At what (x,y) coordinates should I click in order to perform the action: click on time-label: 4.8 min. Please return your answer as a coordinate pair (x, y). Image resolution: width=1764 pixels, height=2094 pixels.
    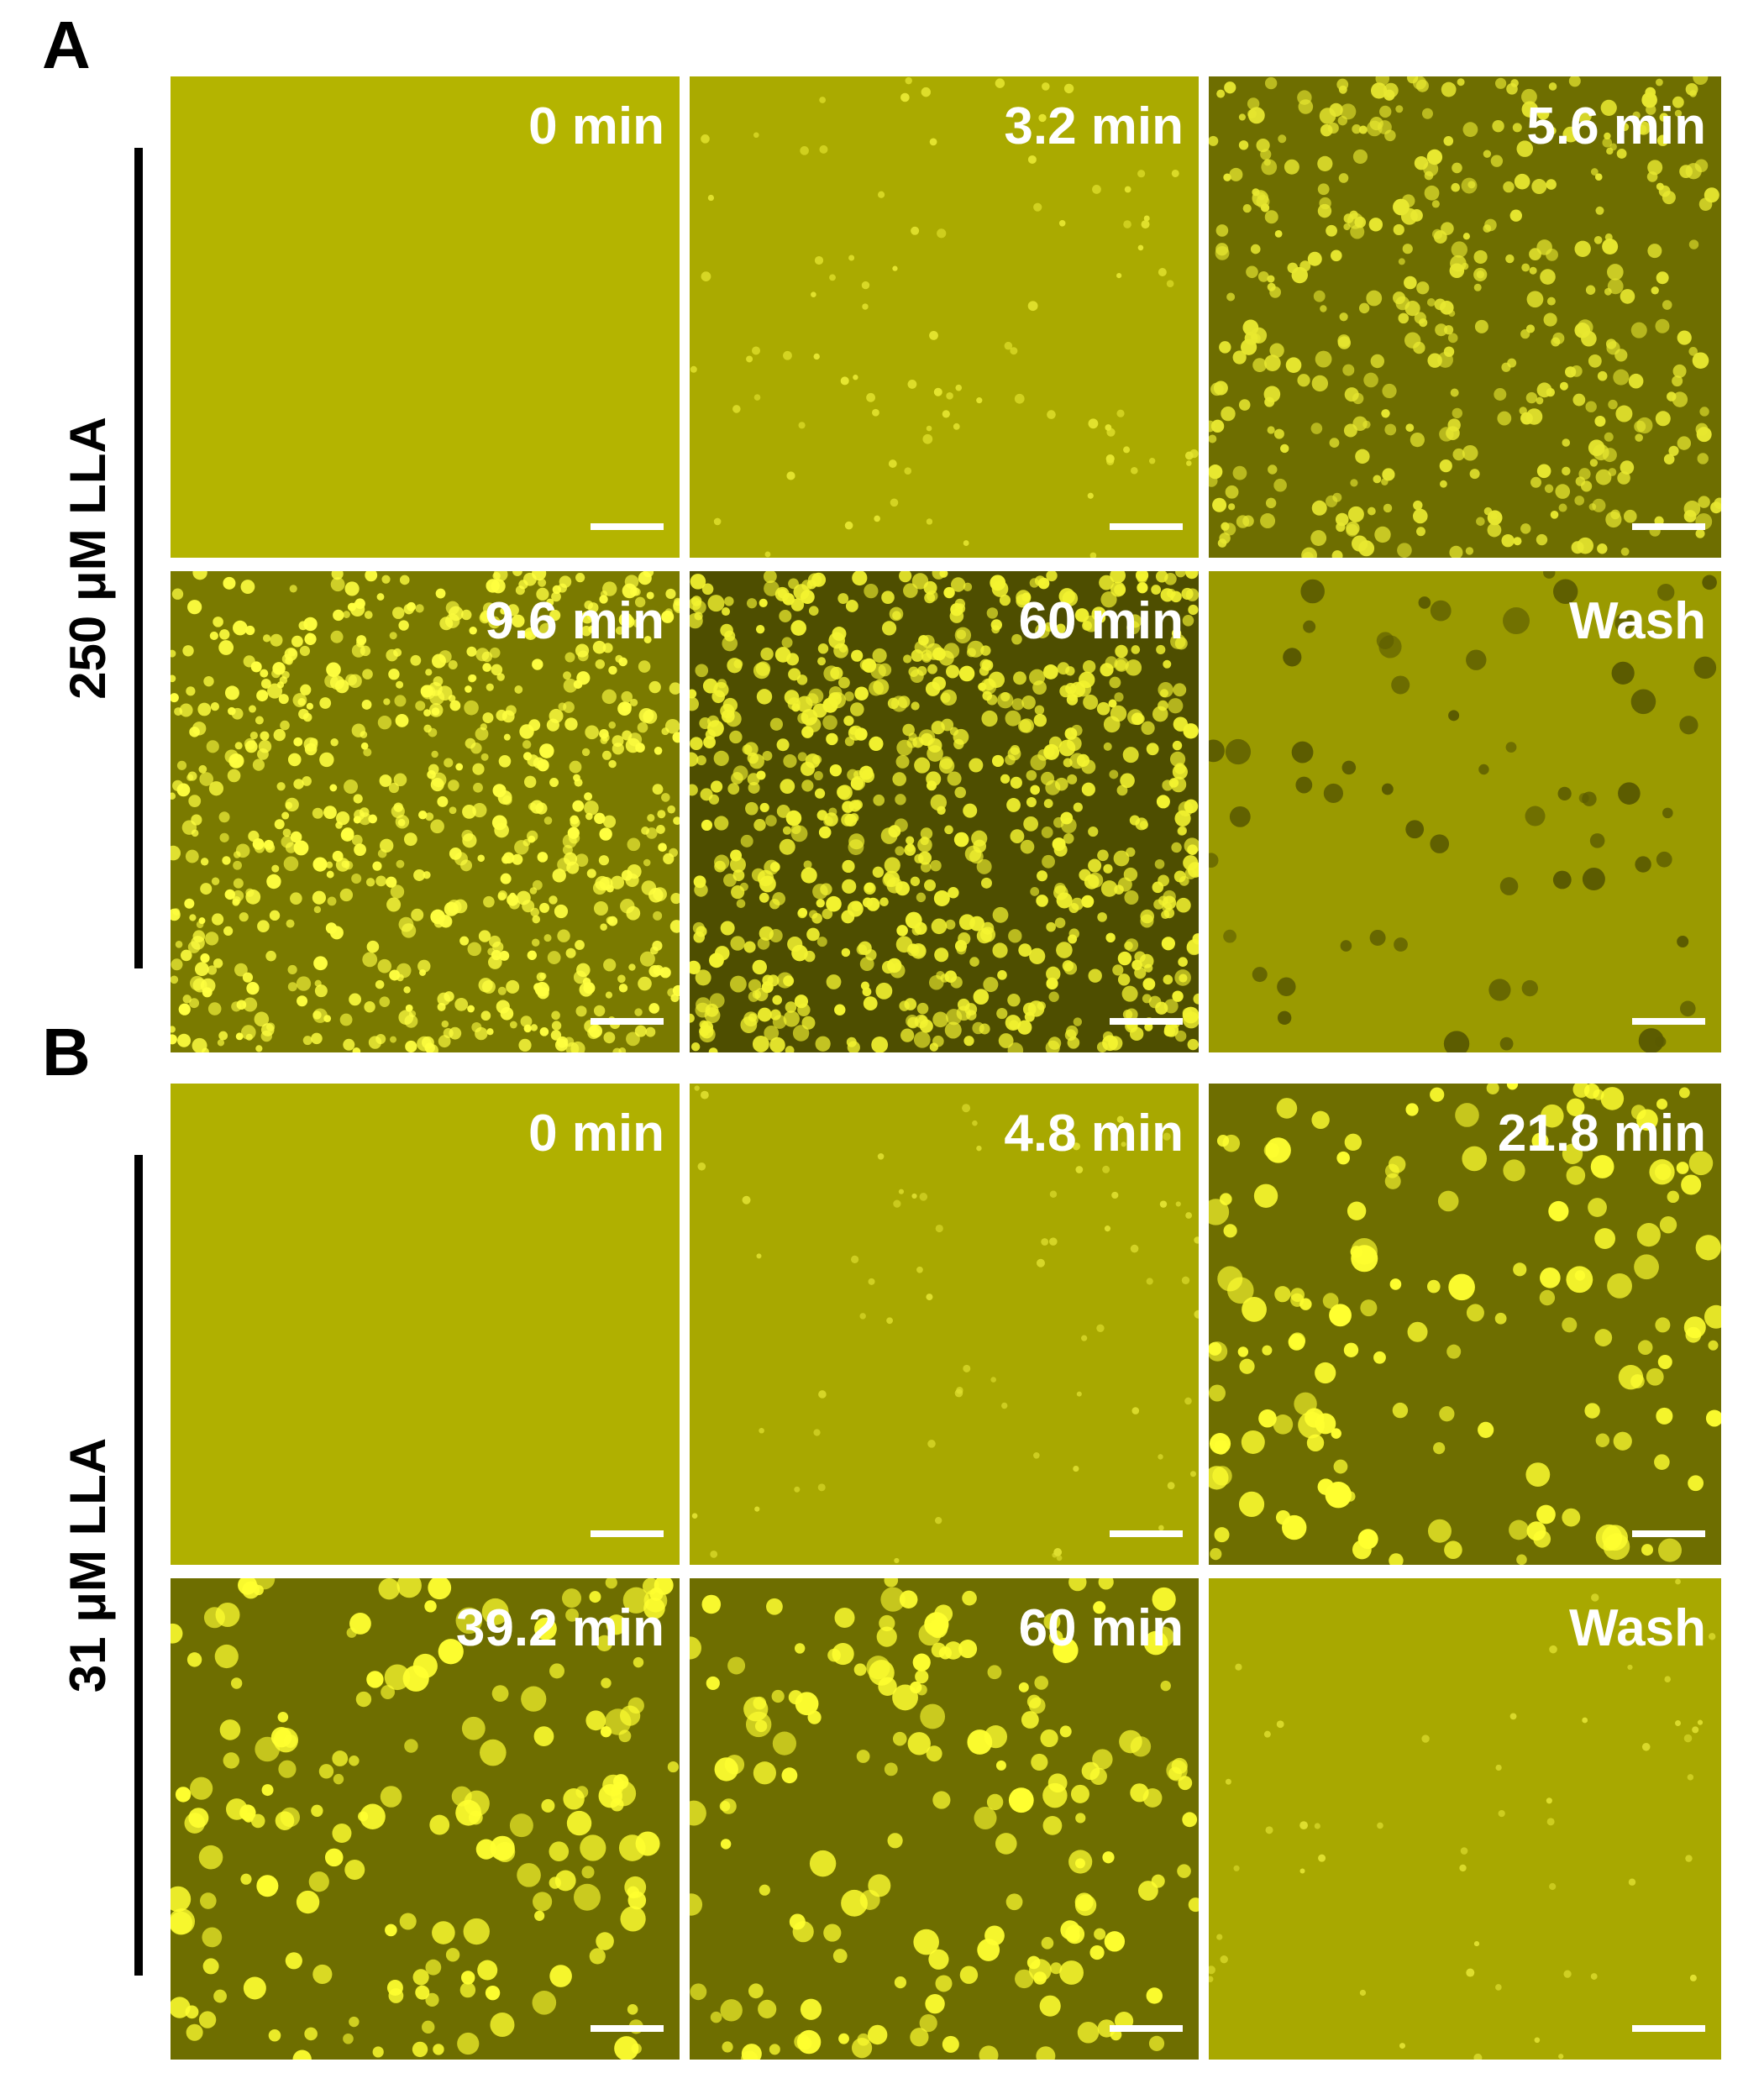
    Looking at the image, I should click on (1094, 1133).